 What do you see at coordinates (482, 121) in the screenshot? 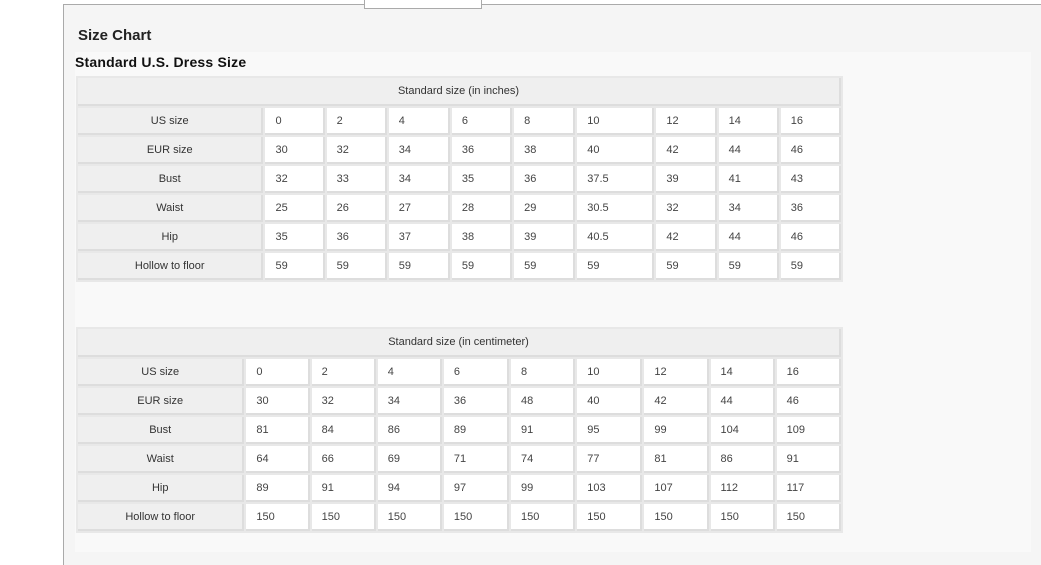
I see `table-cell: 6` at bounding box center [482, 121].